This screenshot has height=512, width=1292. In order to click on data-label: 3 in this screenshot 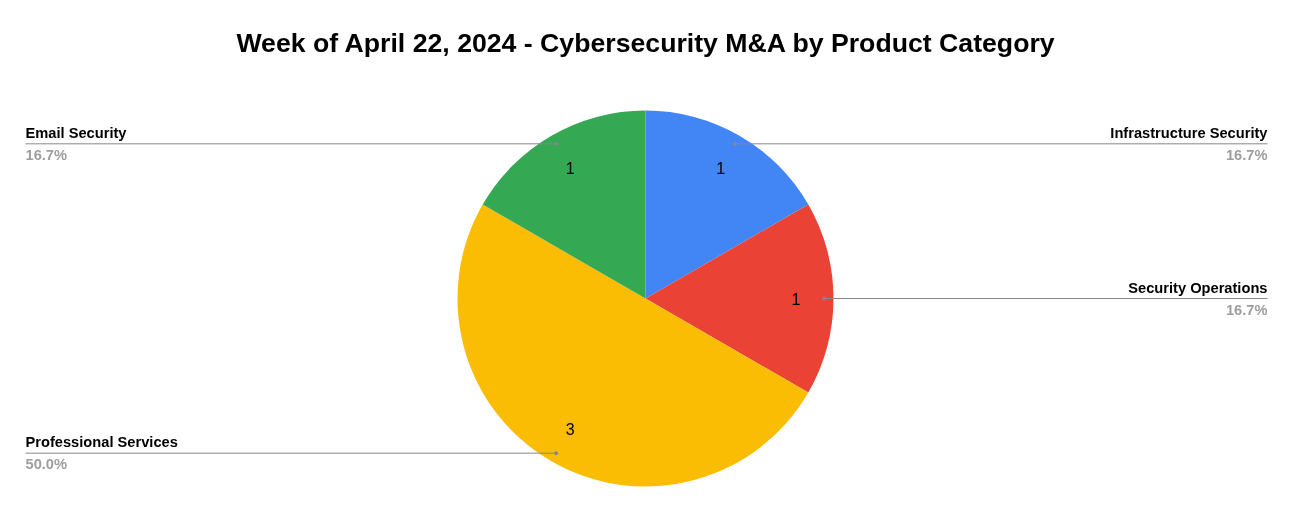, I will do `click(570, 429)`.